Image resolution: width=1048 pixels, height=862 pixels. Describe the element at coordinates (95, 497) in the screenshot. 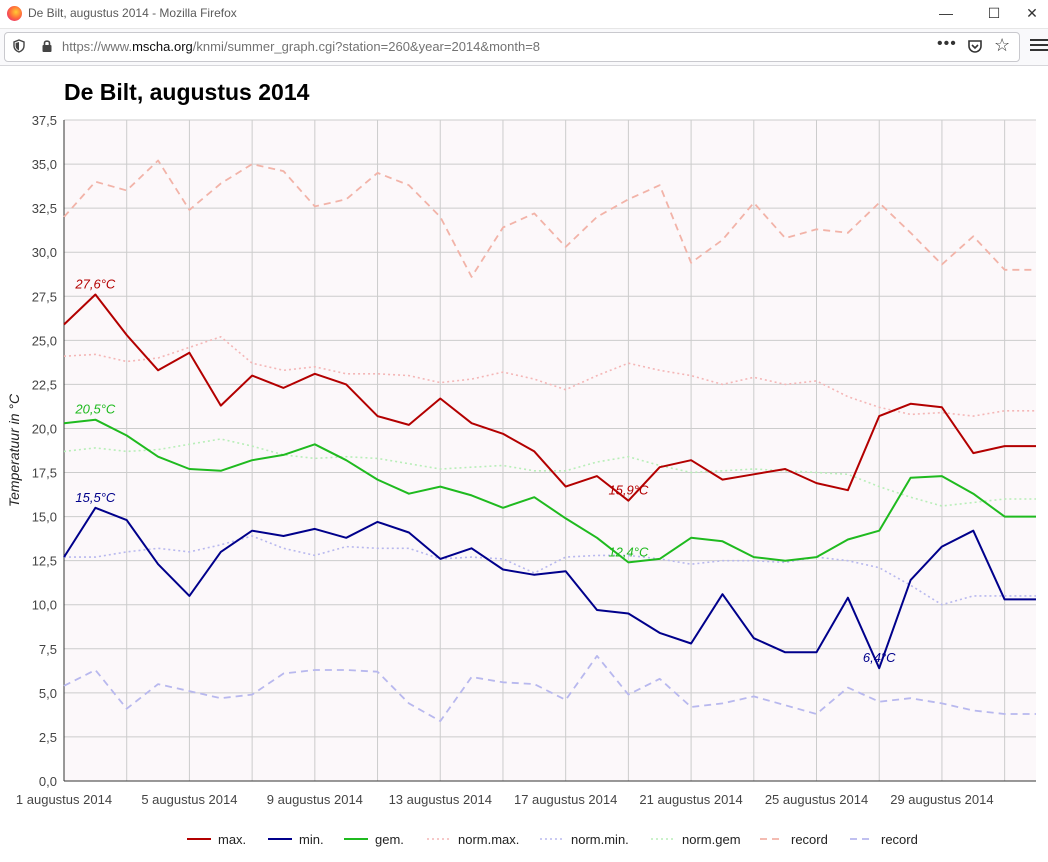

I see `annotation-label: 15,5°C` at that location.